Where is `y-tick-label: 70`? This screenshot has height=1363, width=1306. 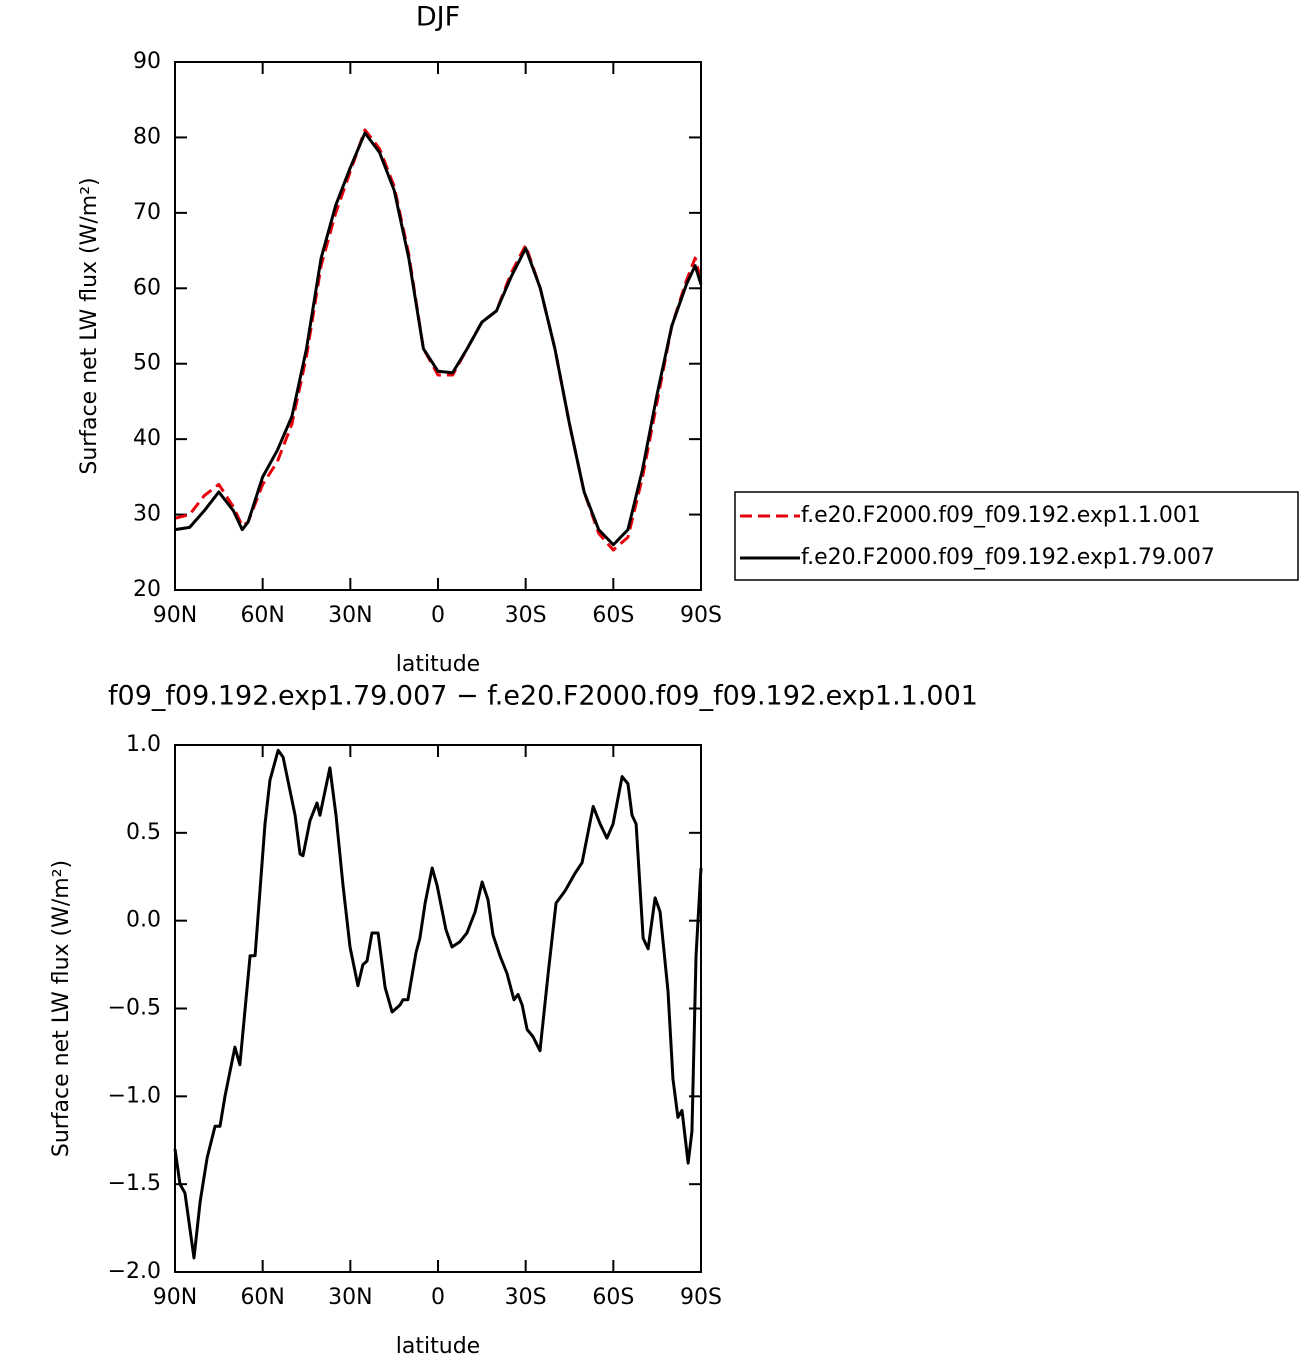
y-tick-label: 70 is located at coordinates (147, 212).